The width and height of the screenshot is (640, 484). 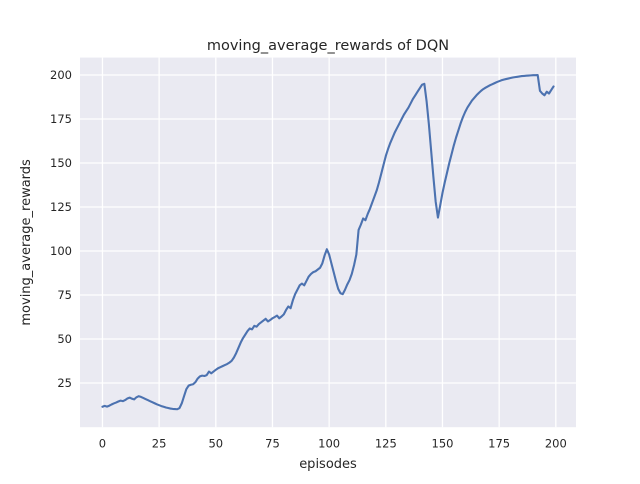 What do you see at coordinates (499, 444) in the screenshot?
I see `x-tick-label: 175` at bounding box center [499, 444].